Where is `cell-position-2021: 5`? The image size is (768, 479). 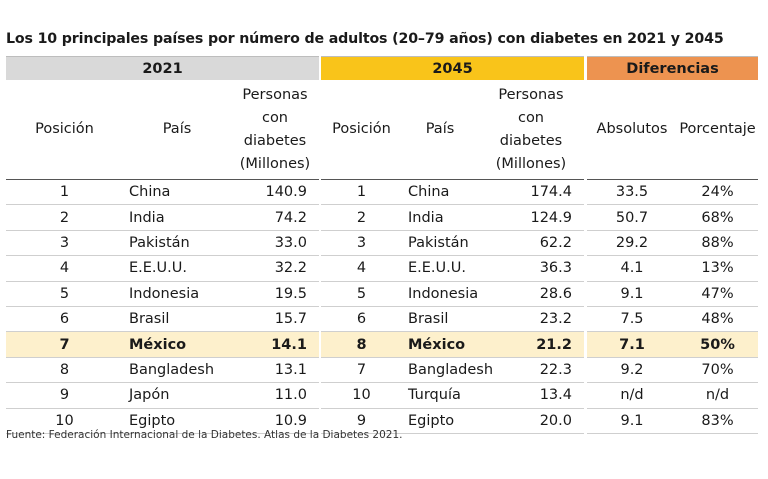 cell-position-2021: 5 is located at coordinates (64, 294).